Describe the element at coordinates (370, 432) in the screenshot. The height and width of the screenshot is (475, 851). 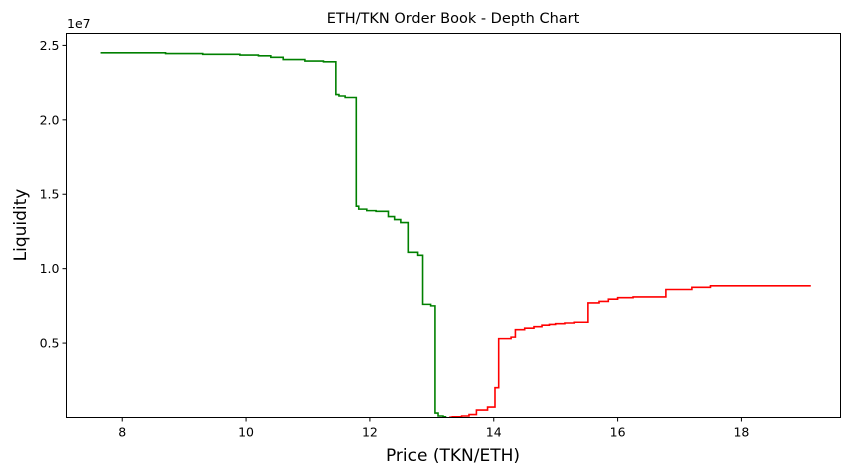
I see `x-tick-label-2: 12` at that location.